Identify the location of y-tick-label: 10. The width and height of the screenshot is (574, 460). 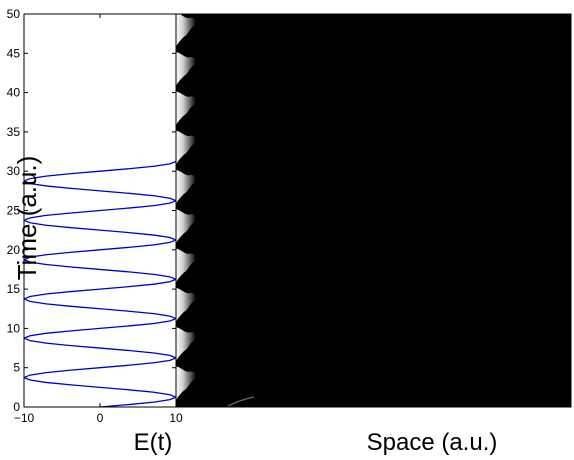
(14, 328).